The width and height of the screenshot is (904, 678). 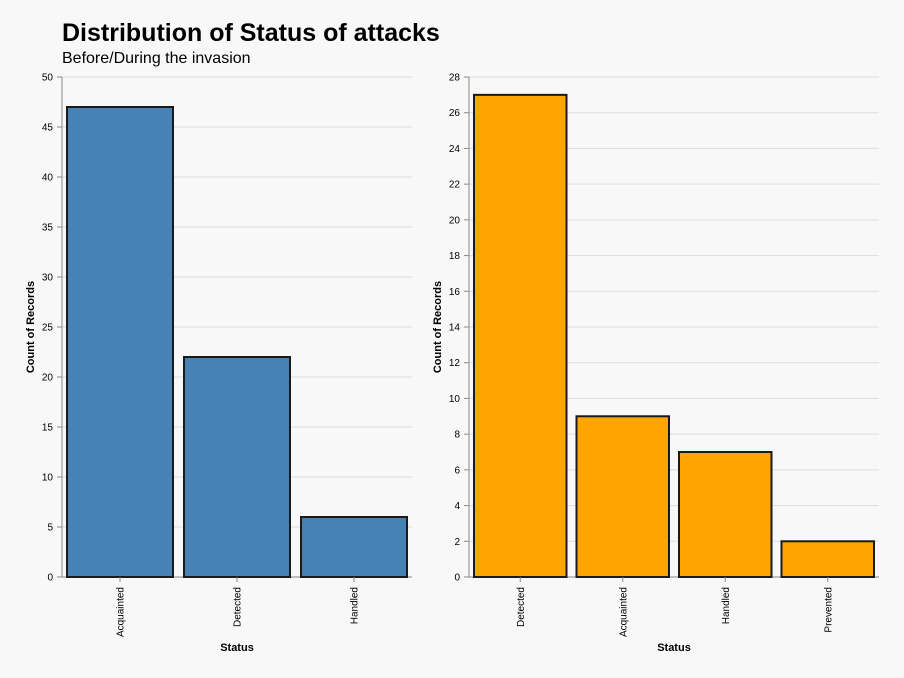 I want to click on y-tick-label: 25, so click(x=48, y=328).